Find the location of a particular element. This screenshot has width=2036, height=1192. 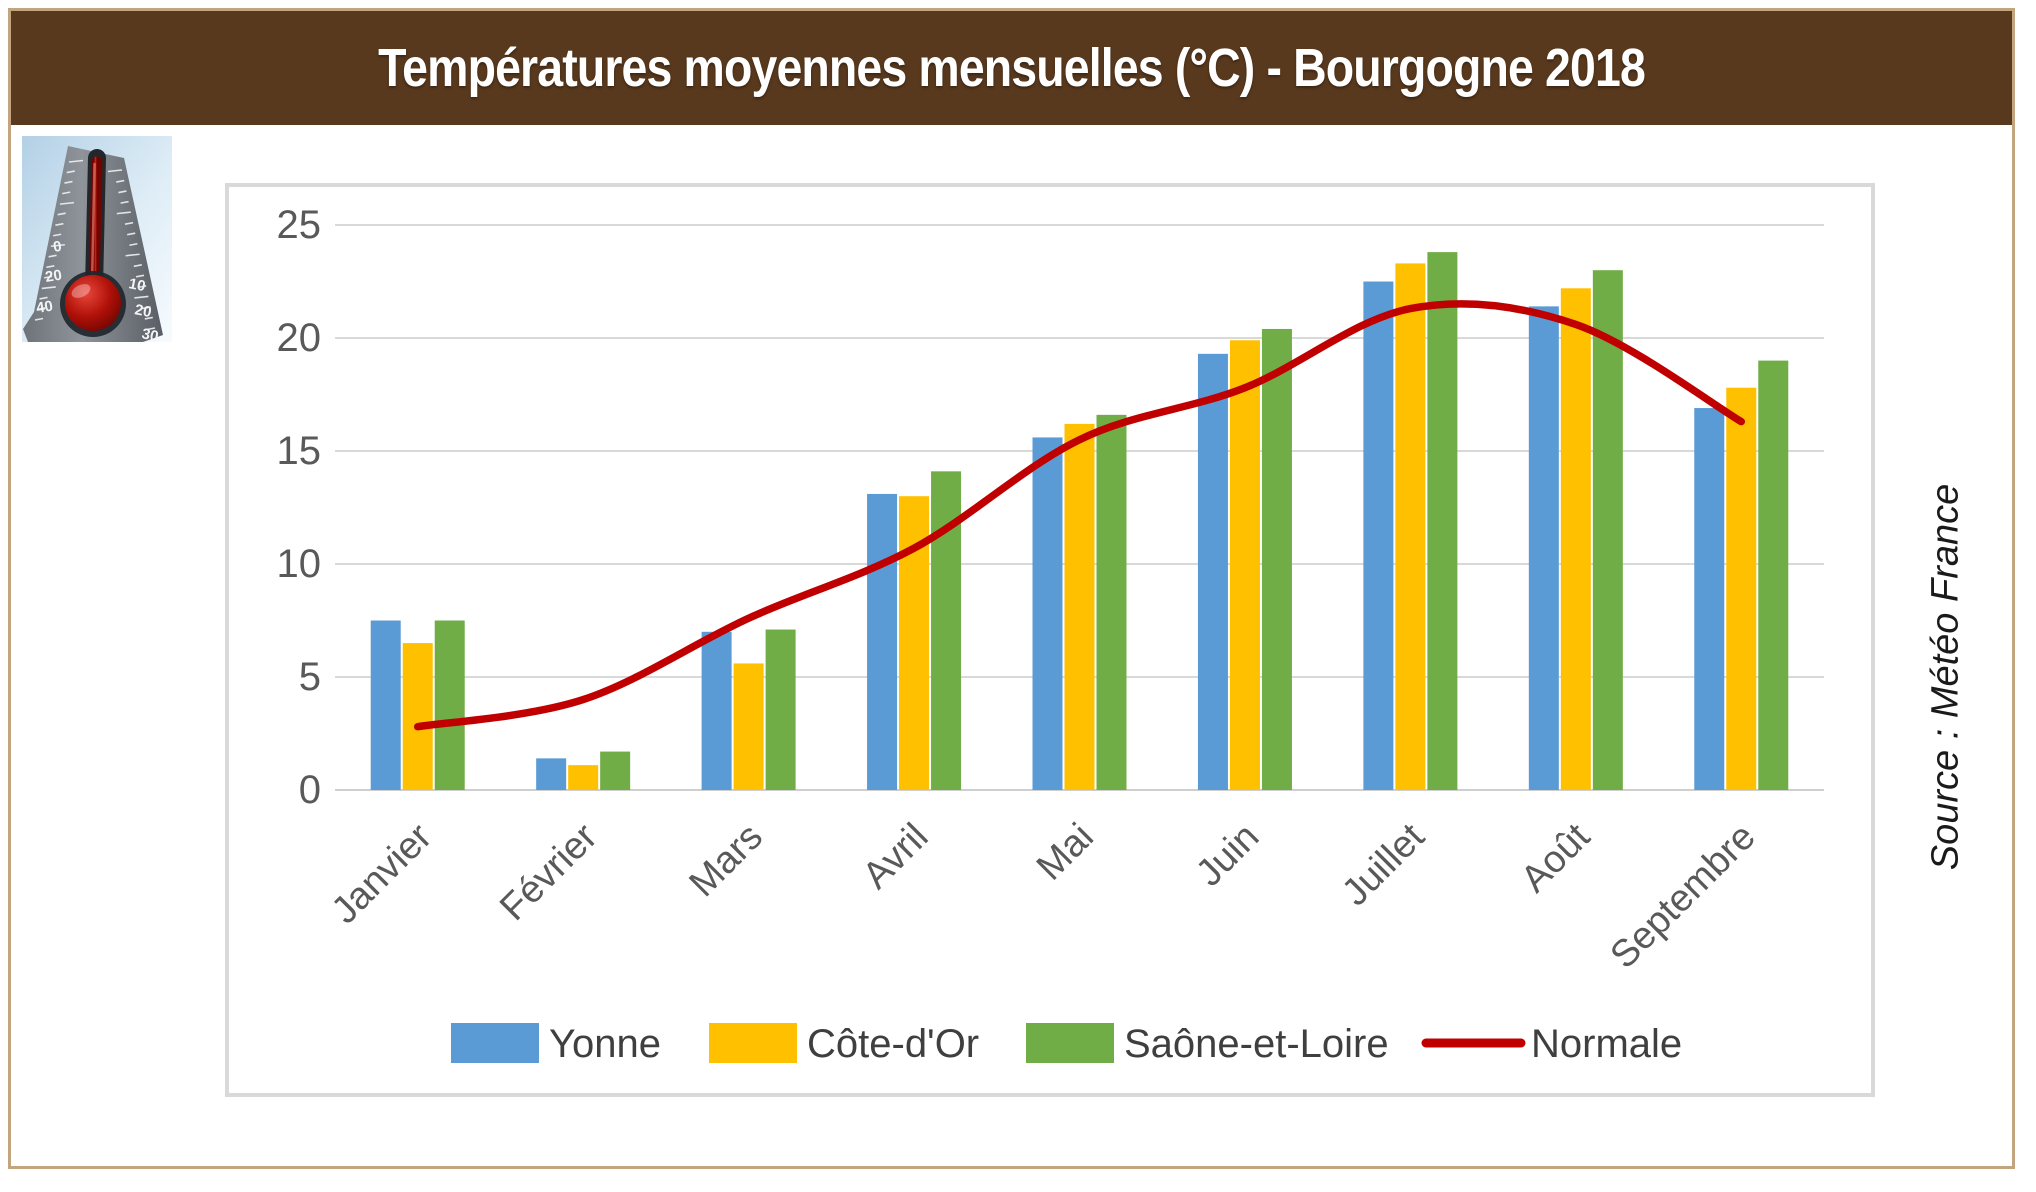

bar-yonne-février is located at coordinates (551, 774).